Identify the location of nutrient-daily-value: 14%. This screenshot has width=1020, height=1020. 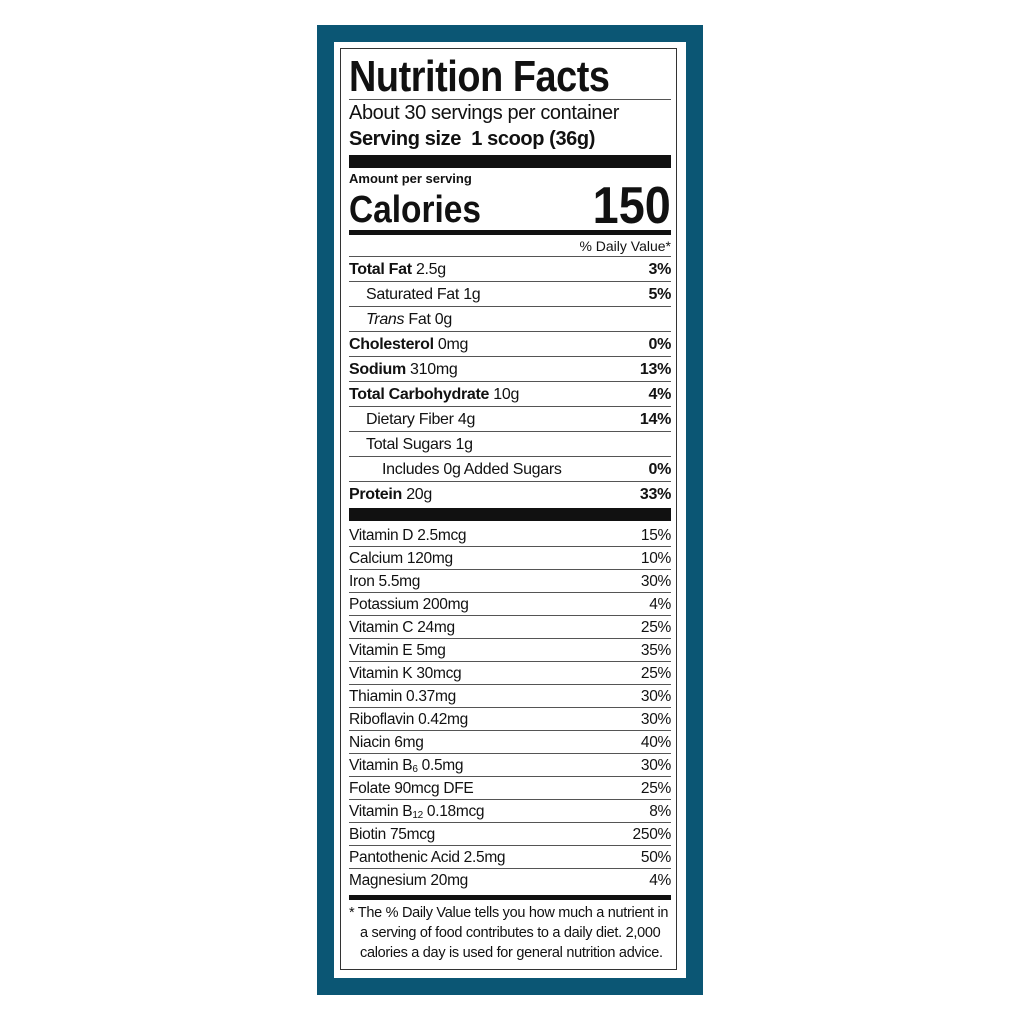
(655, 419).